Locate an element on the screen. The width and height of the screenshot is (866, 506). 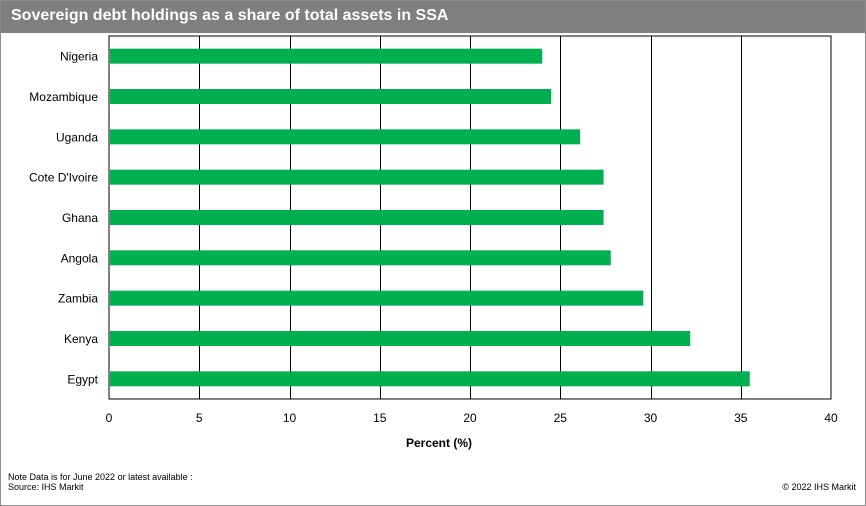
bar-nigeria is located at coordinates (326, 56).